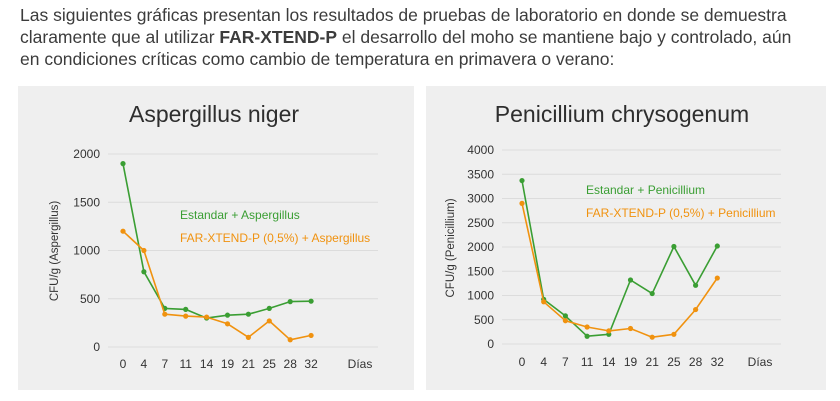 The height and width of the screenshot is (401, 840). I want to click on intro-line-2-start: claramente que al utilizar, so click(120, 37).